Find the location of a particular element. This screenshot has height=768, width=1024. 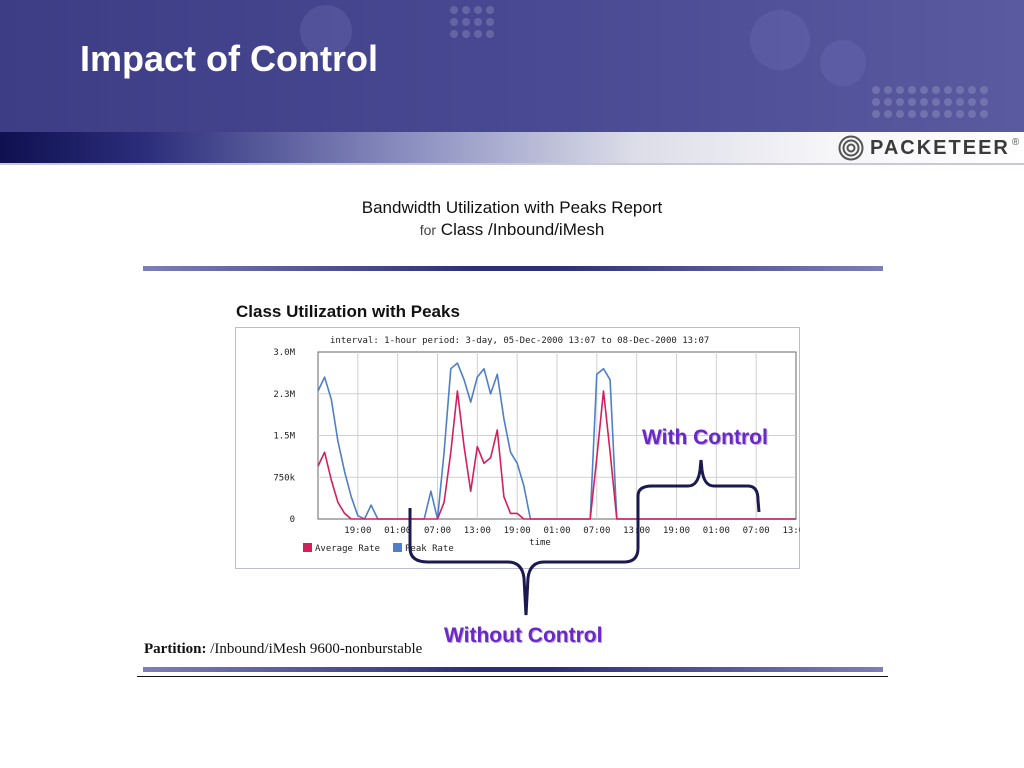

slide-title: Impact of Control is located at coordinates (229, 58).